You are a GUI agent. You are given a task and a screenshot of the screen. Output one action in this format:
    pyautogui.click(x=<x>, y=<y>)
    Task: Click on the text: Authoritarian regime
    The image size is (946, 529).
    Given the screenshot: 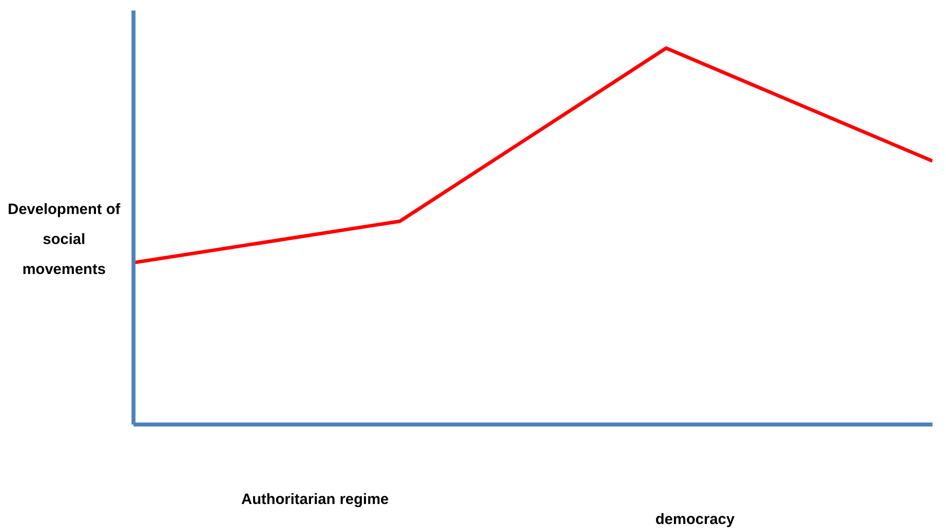 What is the action you would take?
    pyautogui.click(x=315, y=500)
    